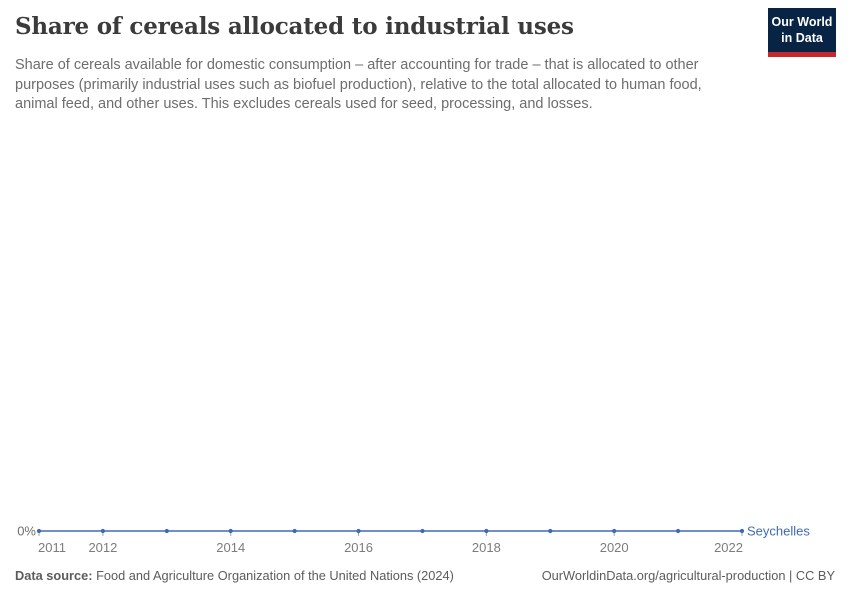 The height and width of the screenshot is (600, 850). What do you see at coordinates (802, 37) in the screenshot?
I see `owid-logo-line2: in Data` at bounding box center [802, 37].